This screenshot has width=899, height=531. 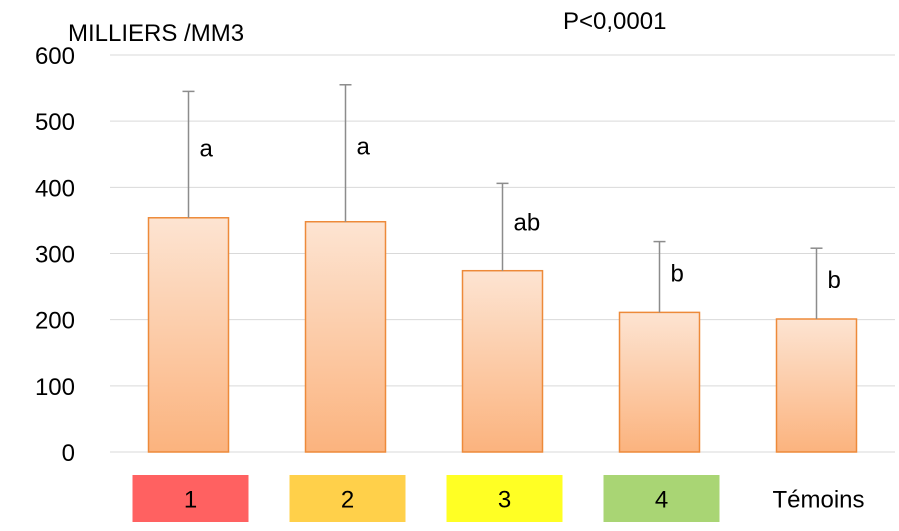 I want to click on y-tick-label: 600, so click(x=55, y=56).